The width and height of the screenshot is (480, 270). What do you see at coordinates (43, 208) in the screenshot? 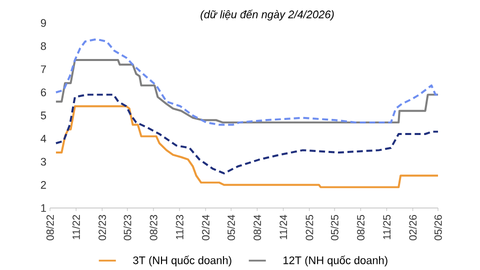
I see `y-tick-label: 1` at bounding box center [43, 208].